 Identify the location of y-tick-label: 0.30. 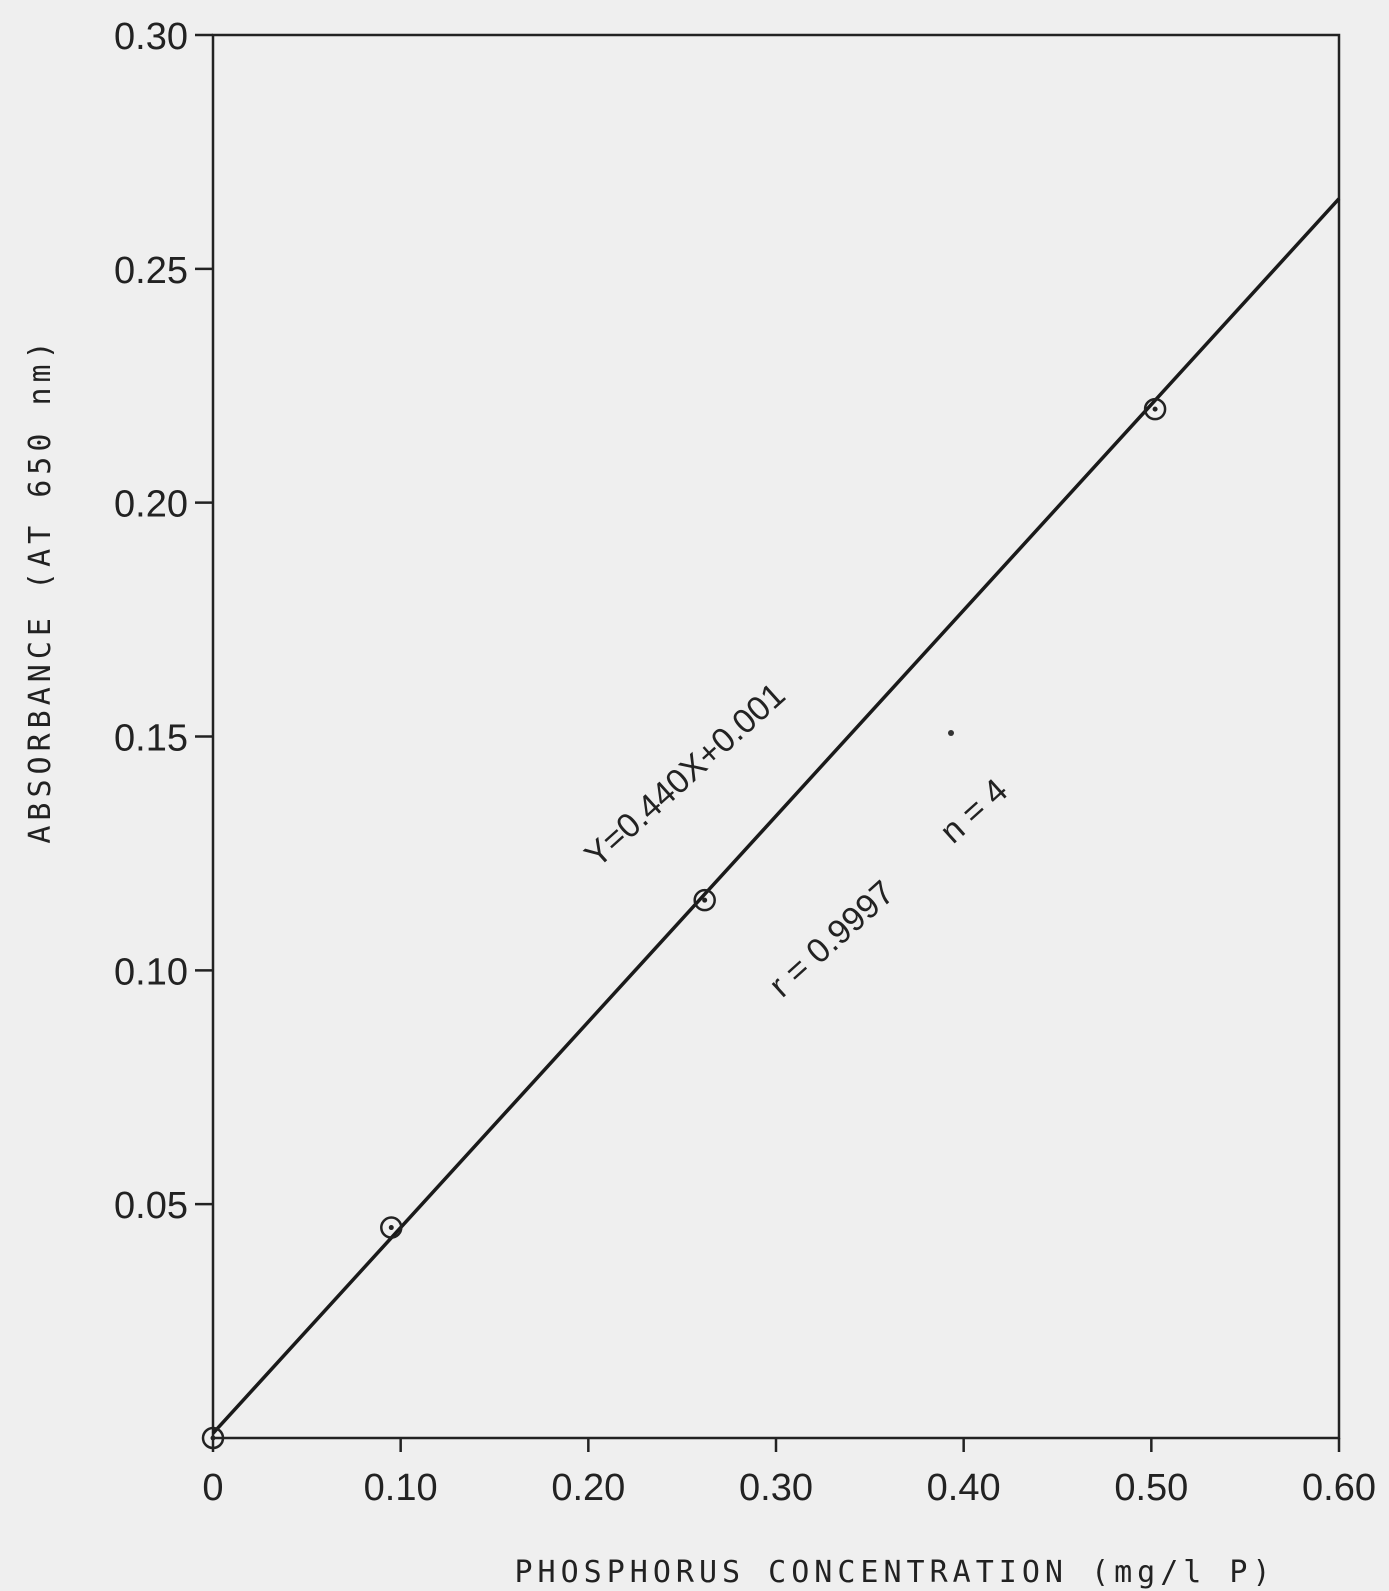
(151, 37).